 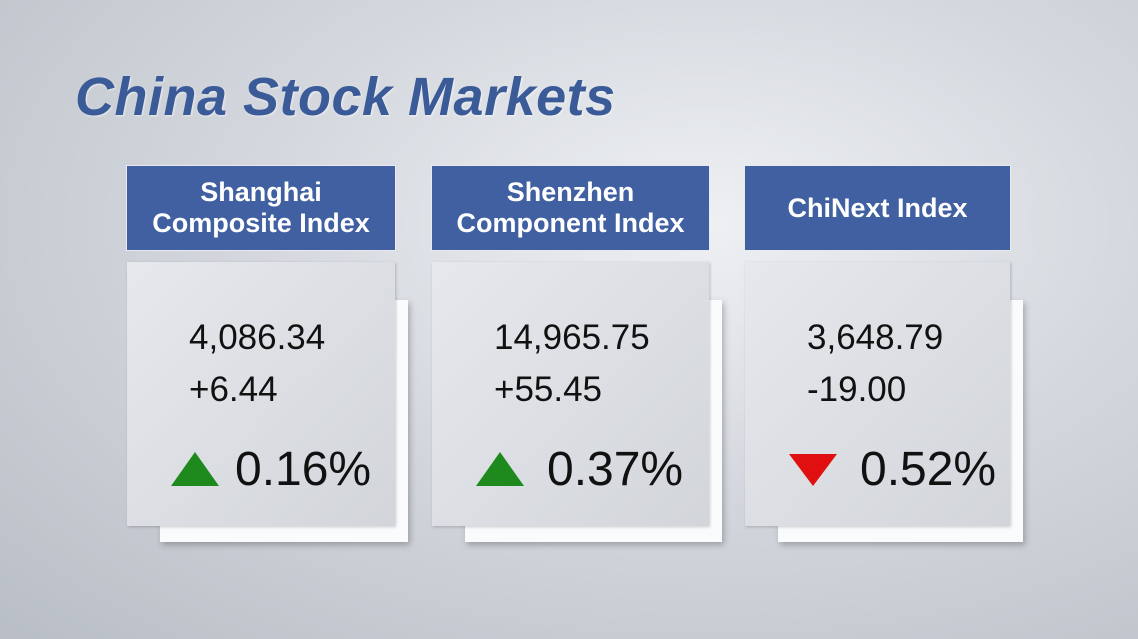 What do you see at coordinates (570, 223) in the screenshot?
I see `card-name: Component Index` at bounding box center [570, 223].